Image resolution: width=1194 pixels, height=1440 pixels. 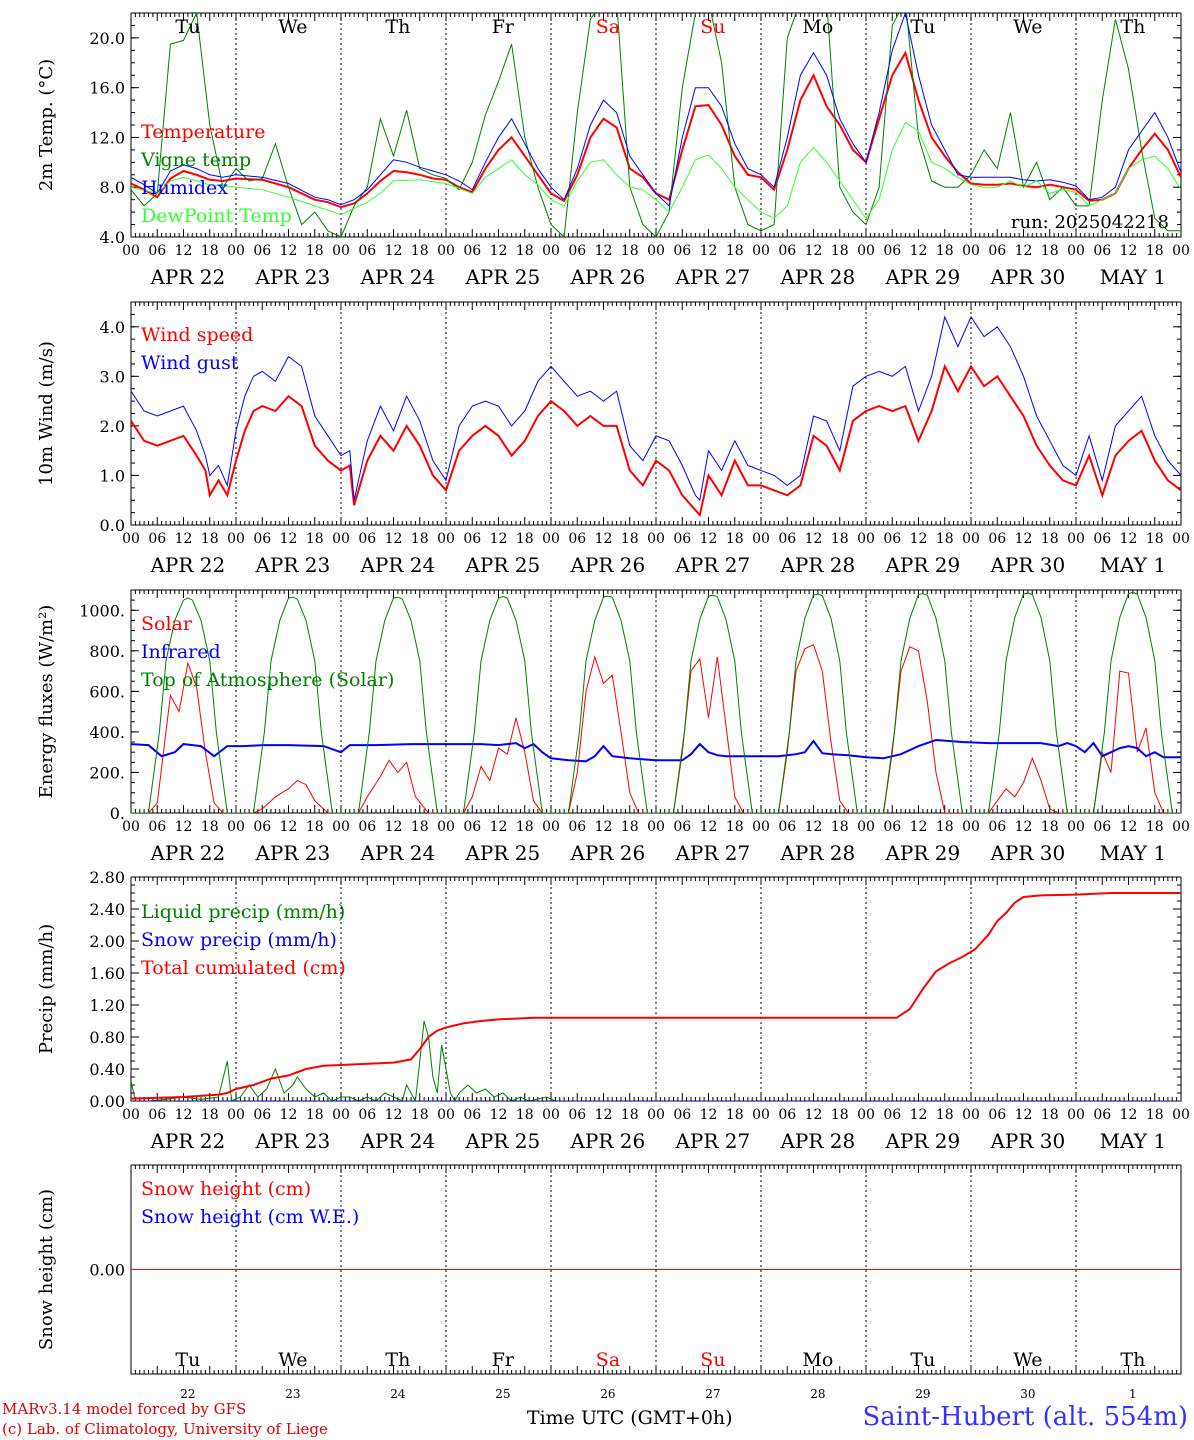 I want to click on date-label: APR 26, so click(x=607, y=277).